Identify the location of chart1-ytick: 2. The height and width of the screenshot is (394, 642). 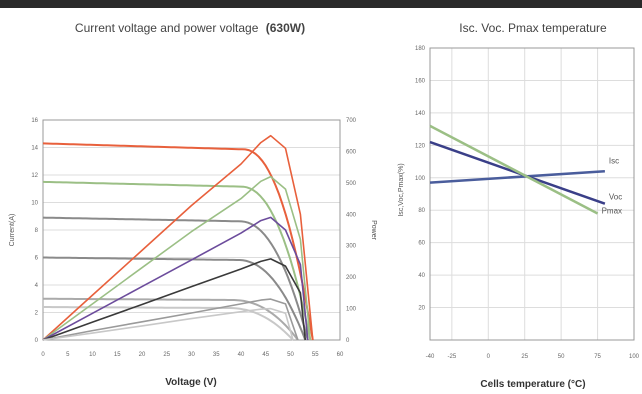
(37, 314).